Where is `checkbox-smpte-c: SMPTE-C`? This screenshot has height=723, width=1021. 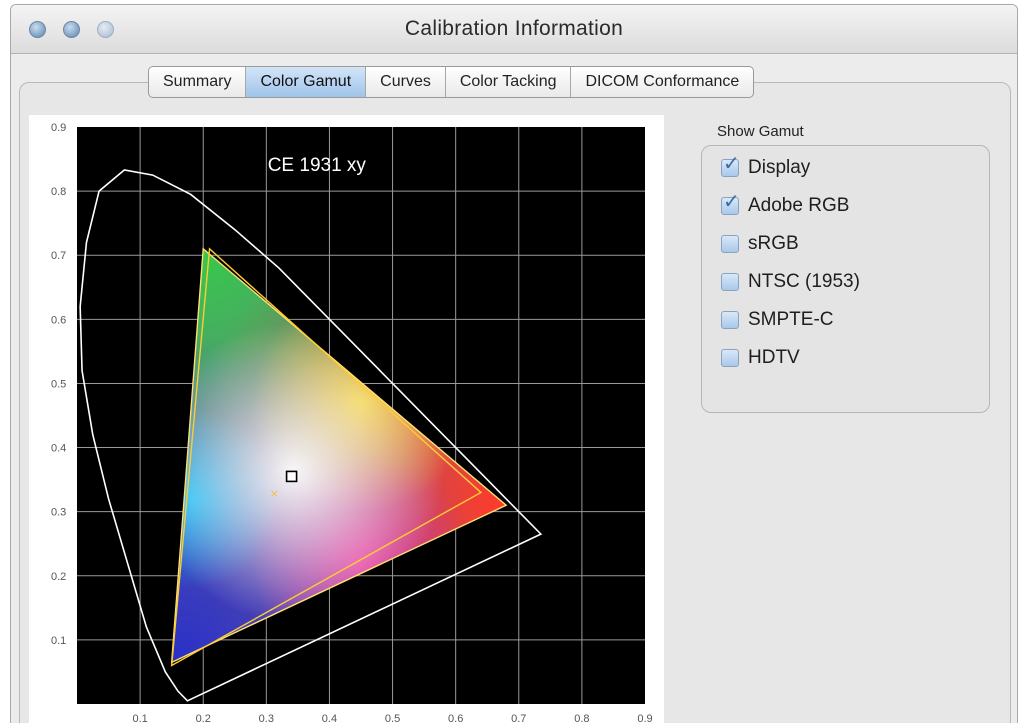 checkbox-smpte-c: SMPTE-C is located at coordinates (777, 320).